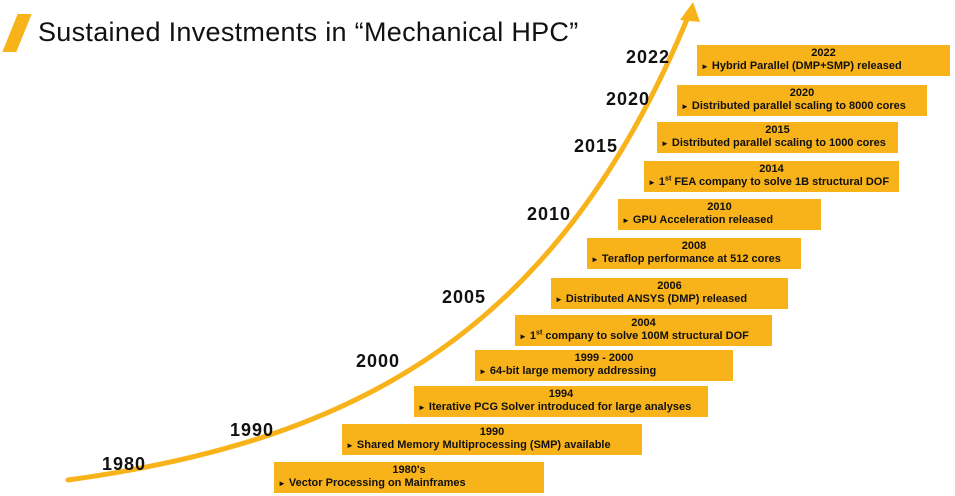 Image resolution: width=955 pixels, height=496 pixels. I want to click on milestone-text: 64-bit large memory addressing, so click(573, 371).